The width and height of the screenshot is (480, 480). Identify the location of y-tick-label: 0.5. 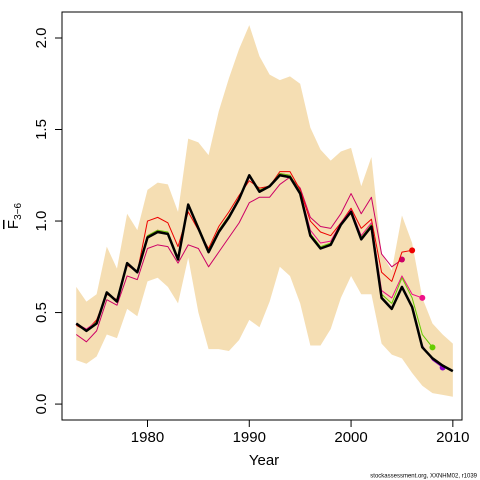
(41, 312).